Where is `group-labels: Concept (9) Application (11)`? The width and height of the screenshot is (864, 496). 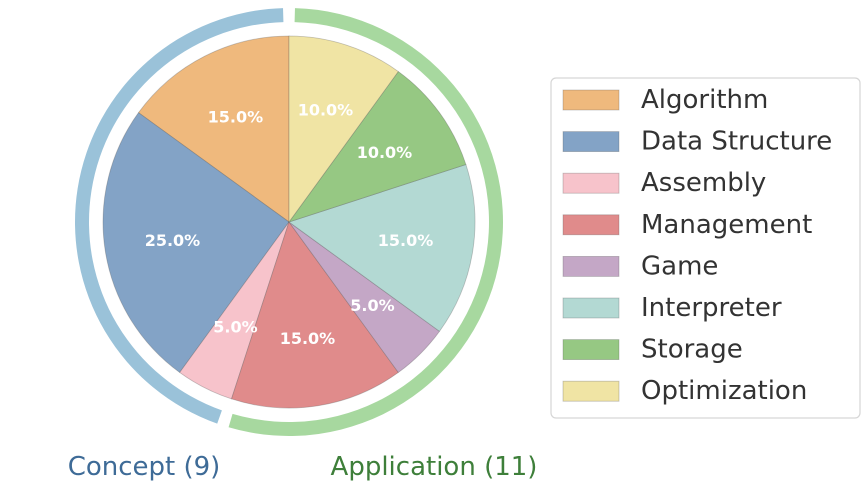
group-labels: Concept (9) Application (11) is located at coordinates (303, 467).